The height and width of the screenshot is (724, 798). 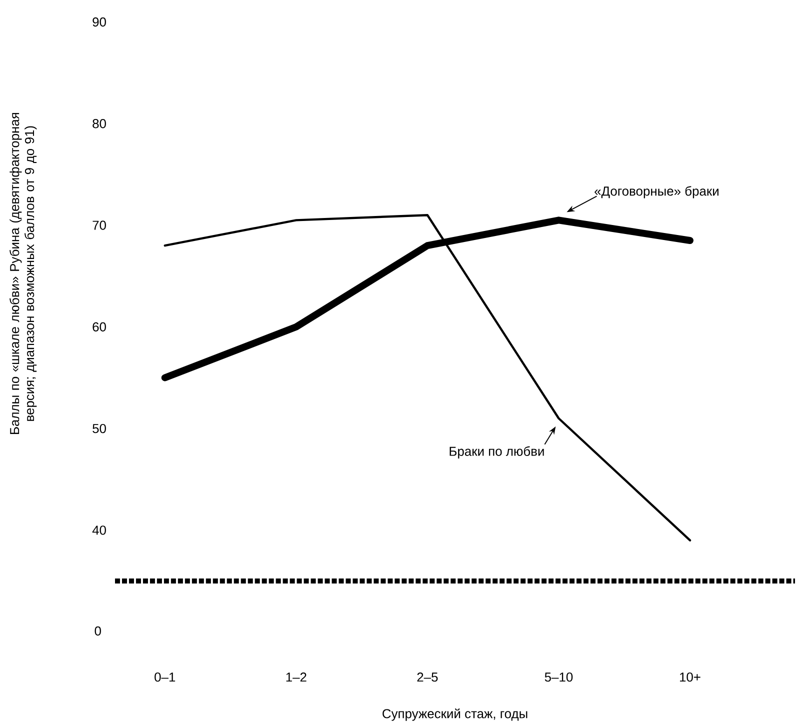 What do you see at coordinates (558, 677) in the screenshot?
I see `x-tick-label: 5–10` at bounding box center [558, 677].